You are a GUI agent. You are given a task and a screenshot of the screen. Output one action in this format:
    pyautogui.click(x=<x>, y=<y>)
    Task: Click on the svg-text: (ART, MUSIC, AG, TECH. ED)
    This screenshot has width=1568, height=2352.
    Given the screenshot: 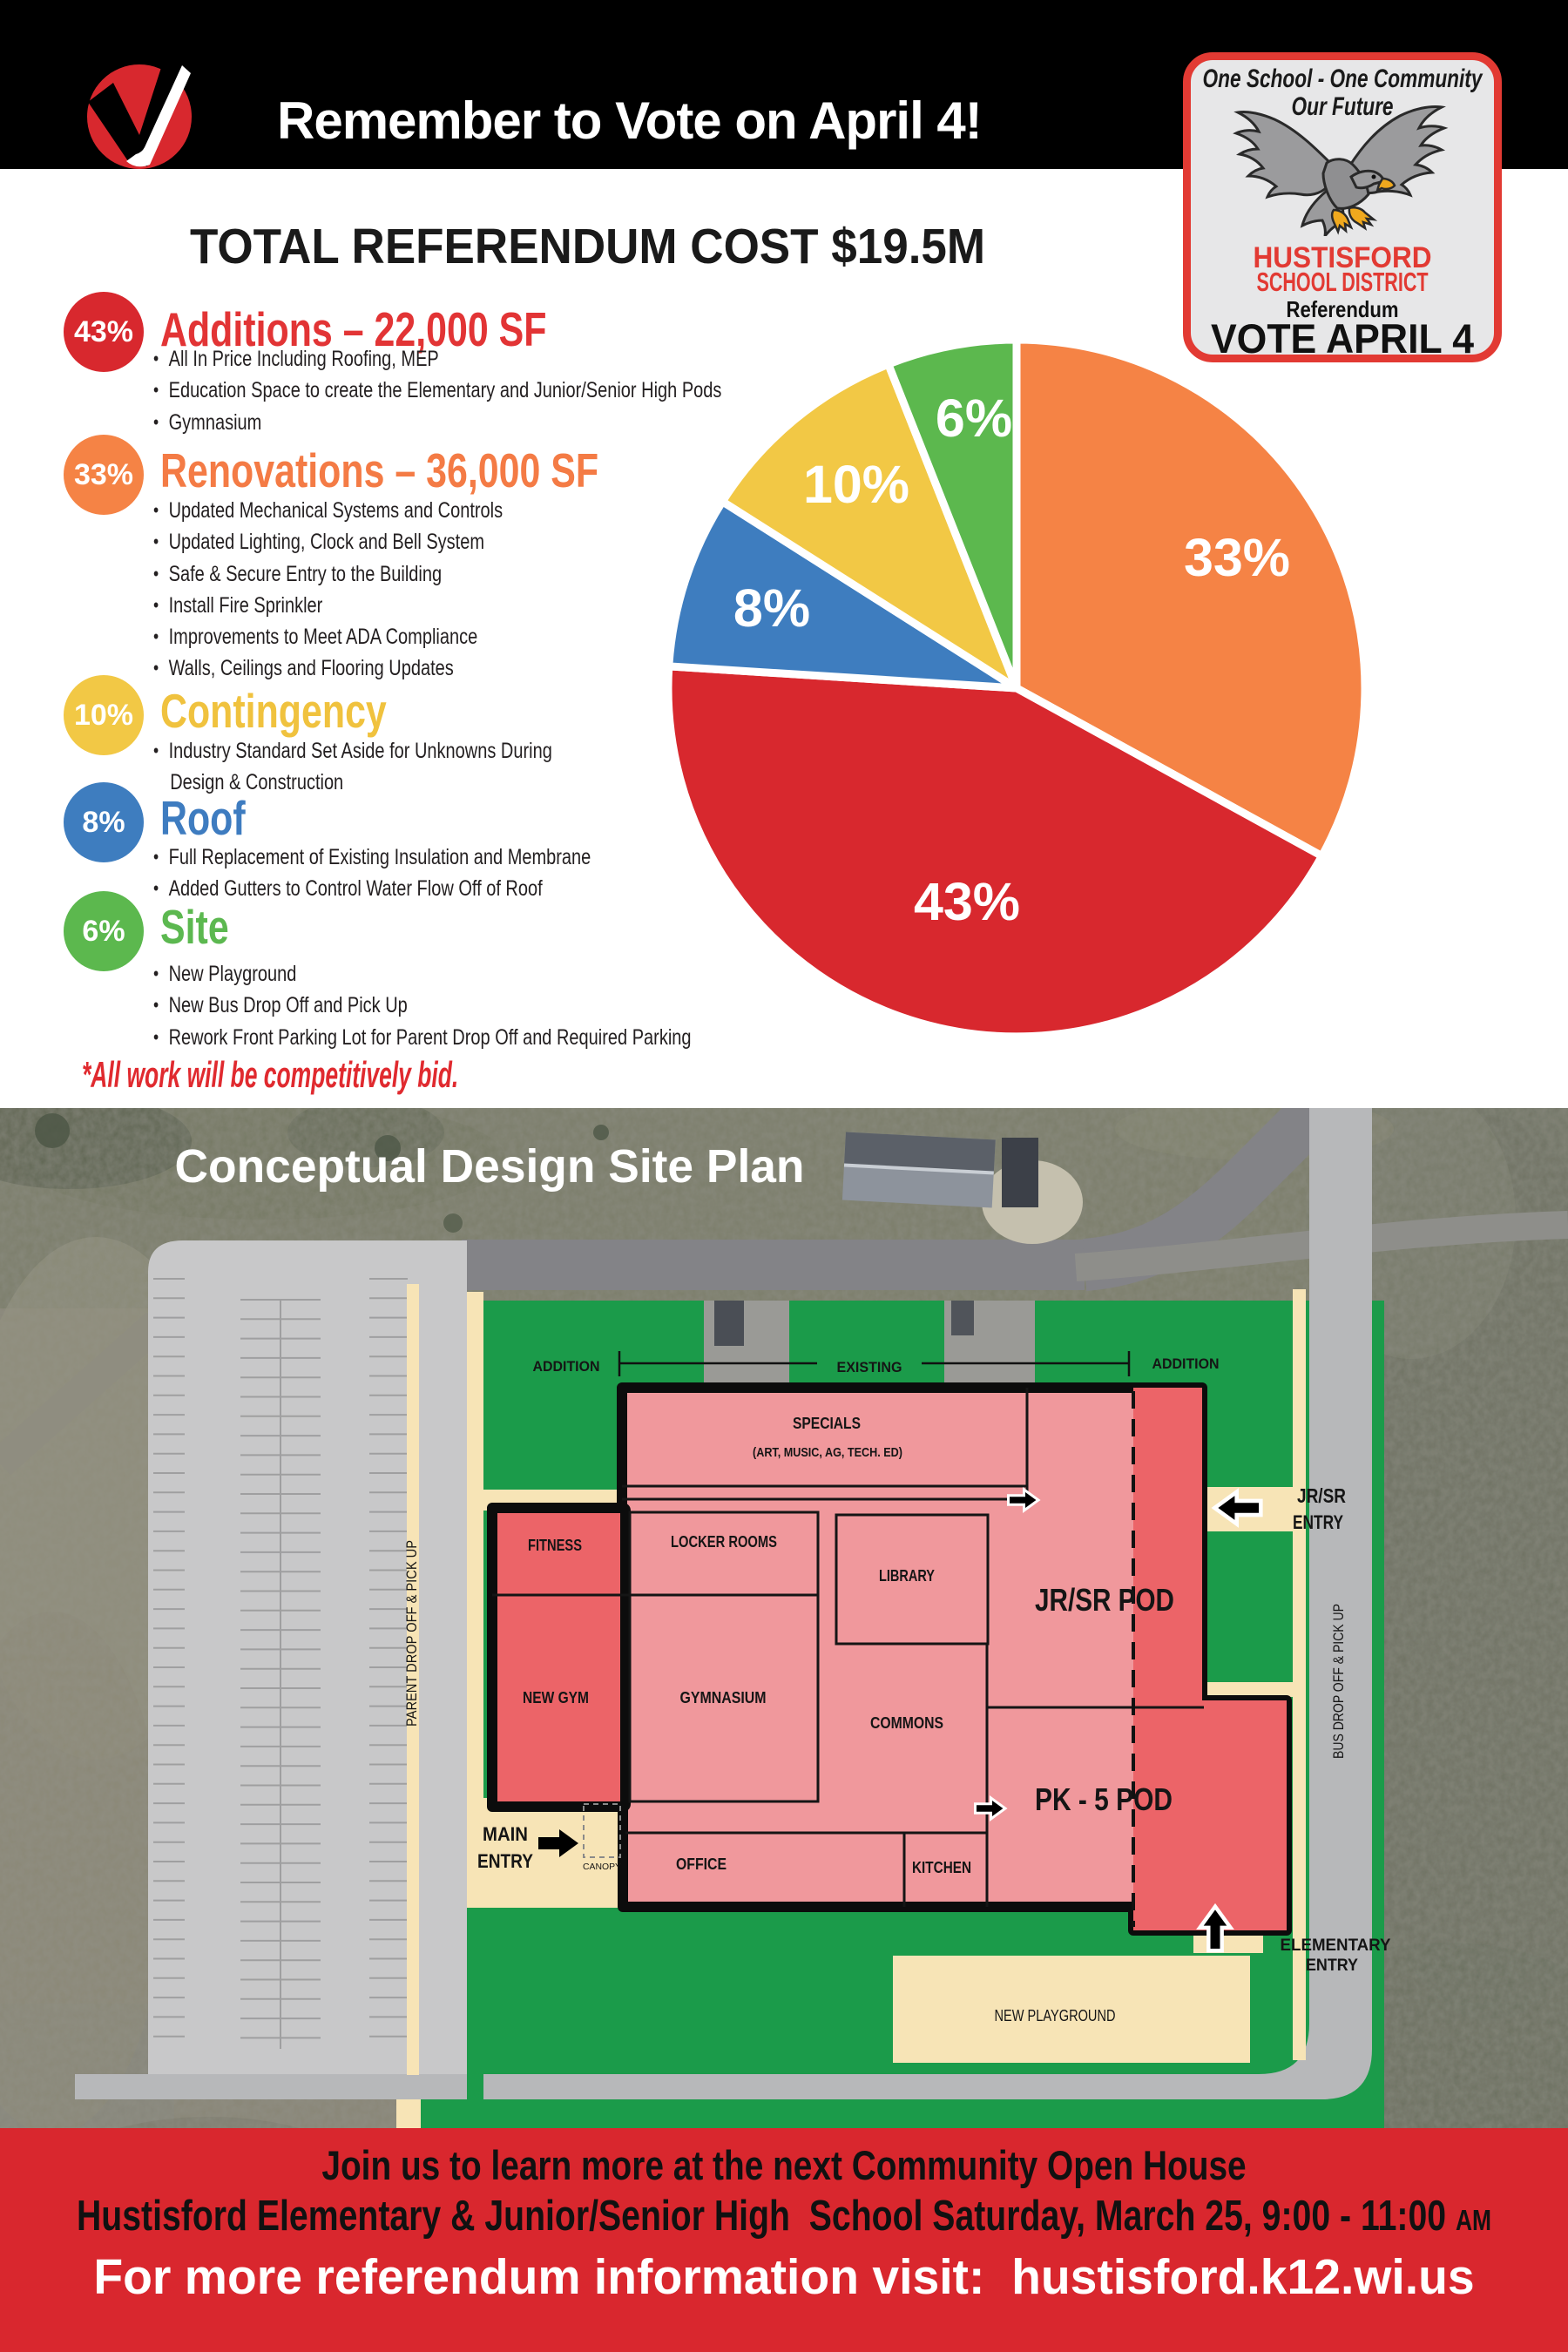 What is the action you would take?
    pyautogui.click(x=827, y=1452)
    